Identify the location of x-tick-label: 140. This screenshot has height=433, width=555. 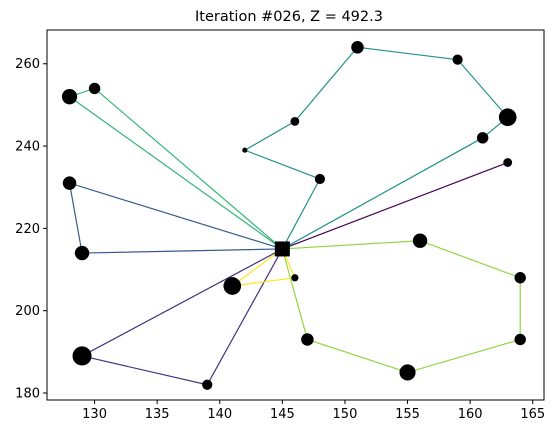
(219, 414).